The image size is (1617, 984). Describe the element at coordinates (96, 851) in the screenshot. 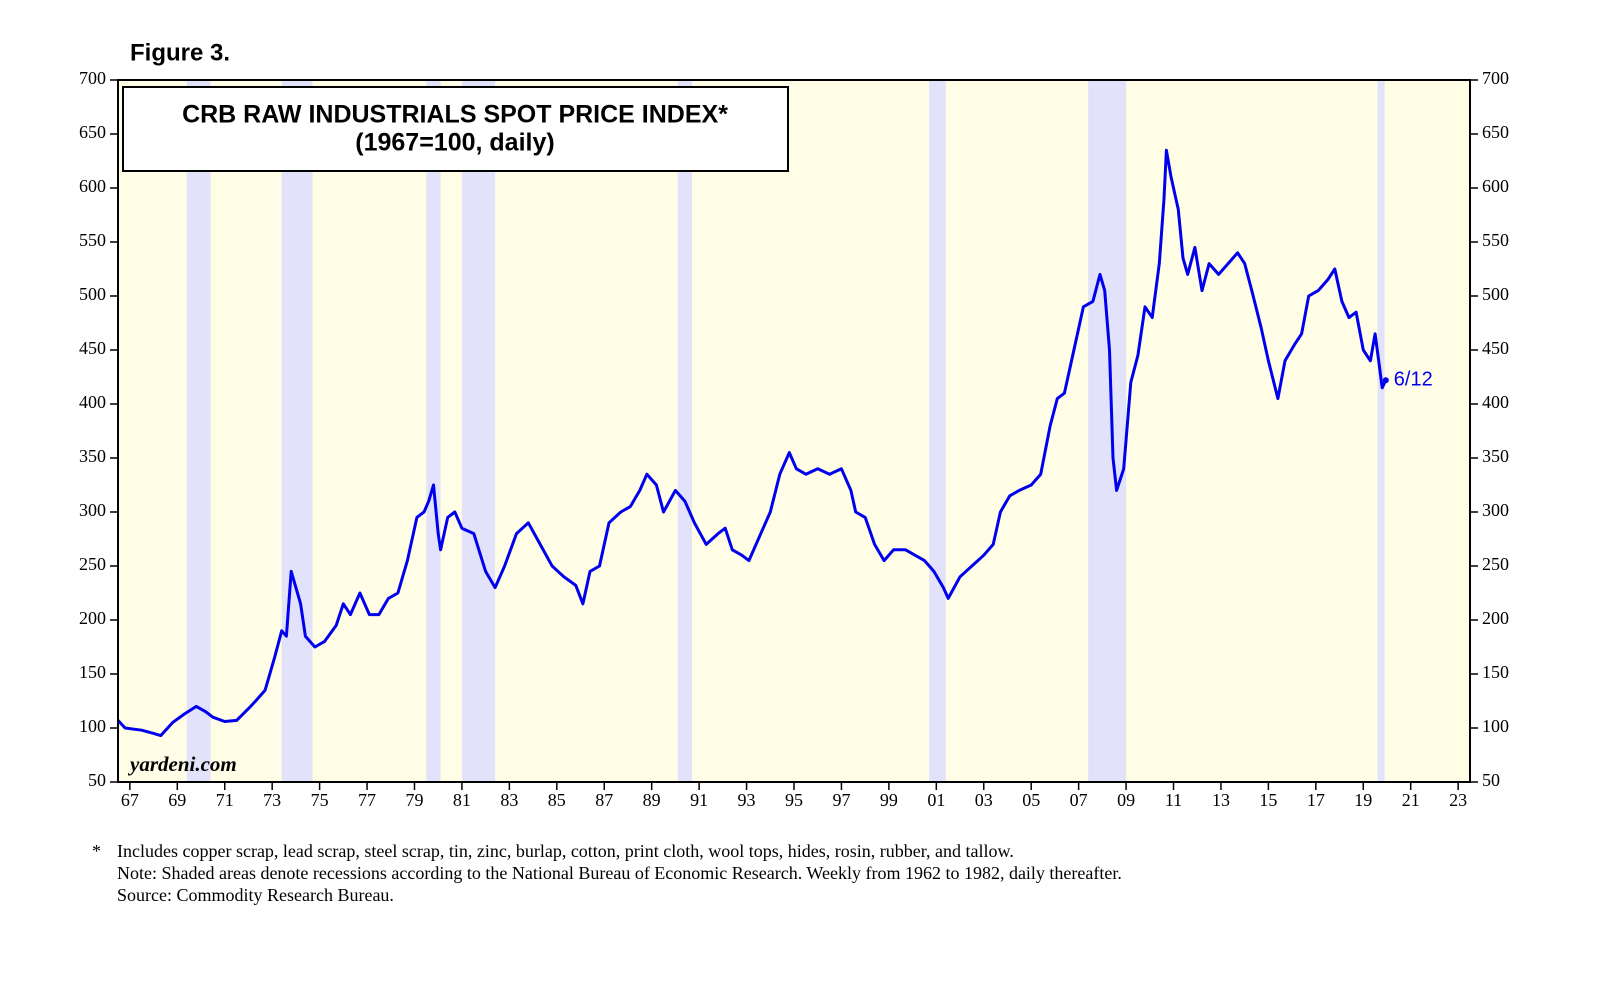

I see `footnote-marker: *` at that location.